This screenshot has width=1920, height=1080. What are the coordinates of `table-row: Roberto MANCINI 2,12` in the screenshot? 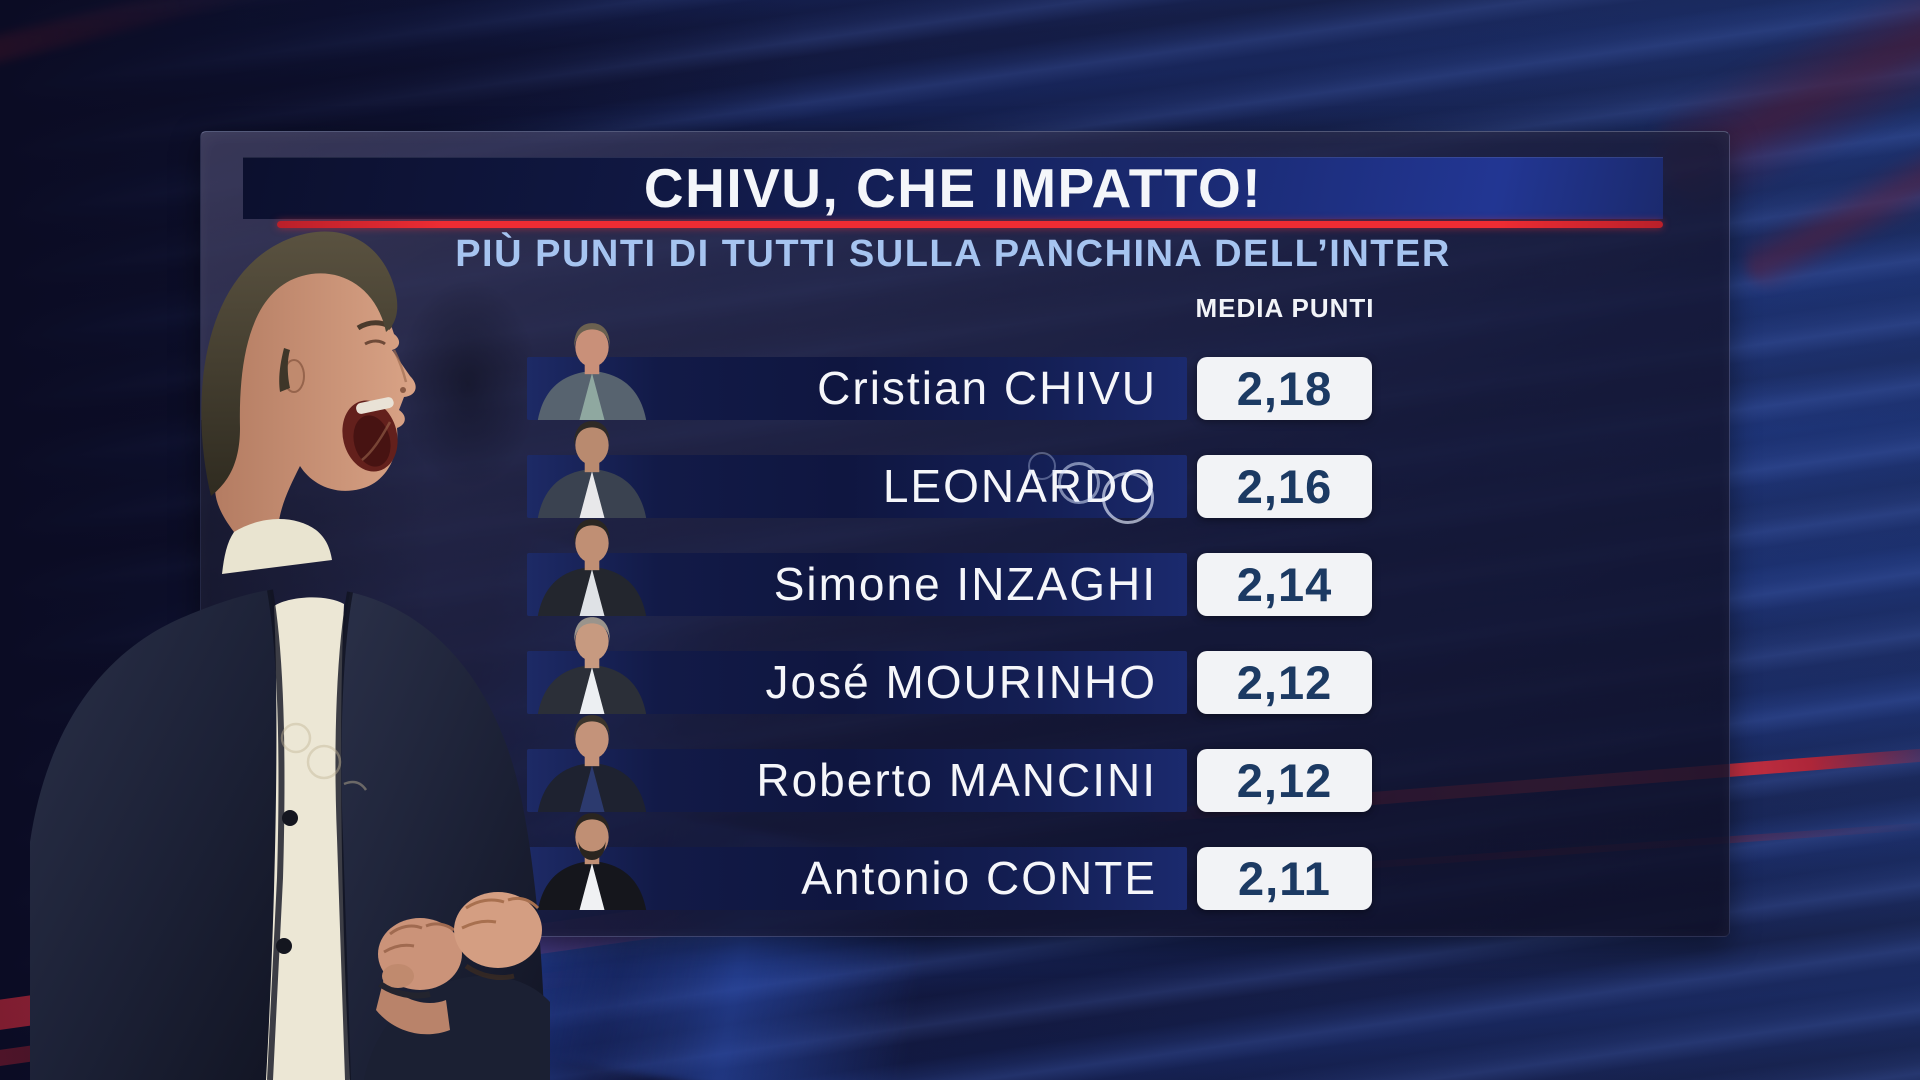 It's located at (949, 763).